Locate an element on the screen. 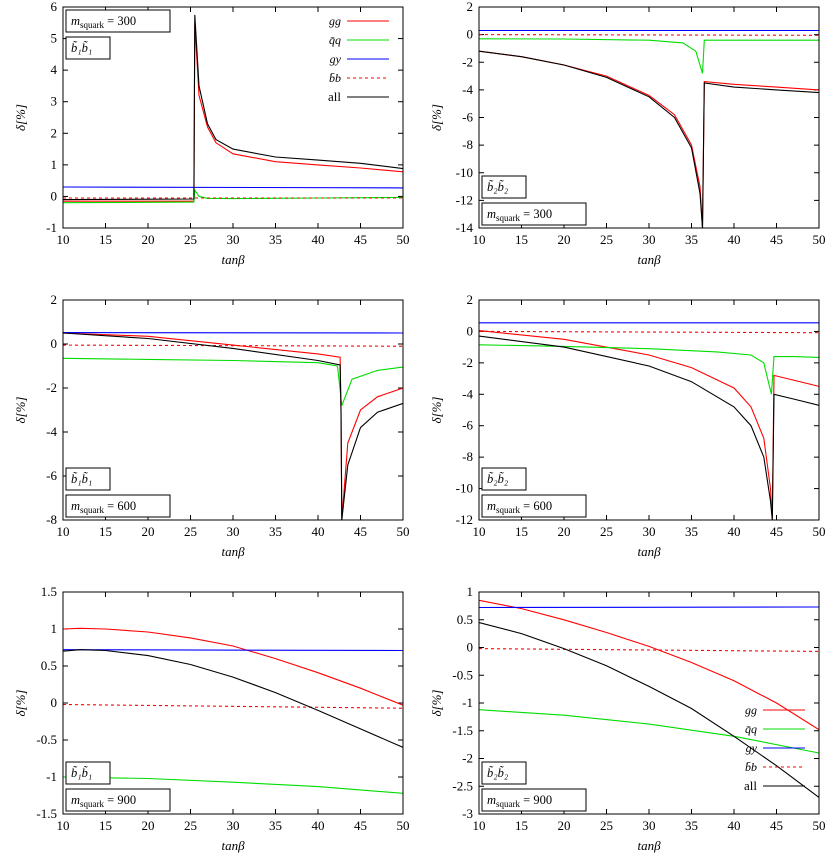  y-tick-label: 4 is located at coordinates (54, 69).